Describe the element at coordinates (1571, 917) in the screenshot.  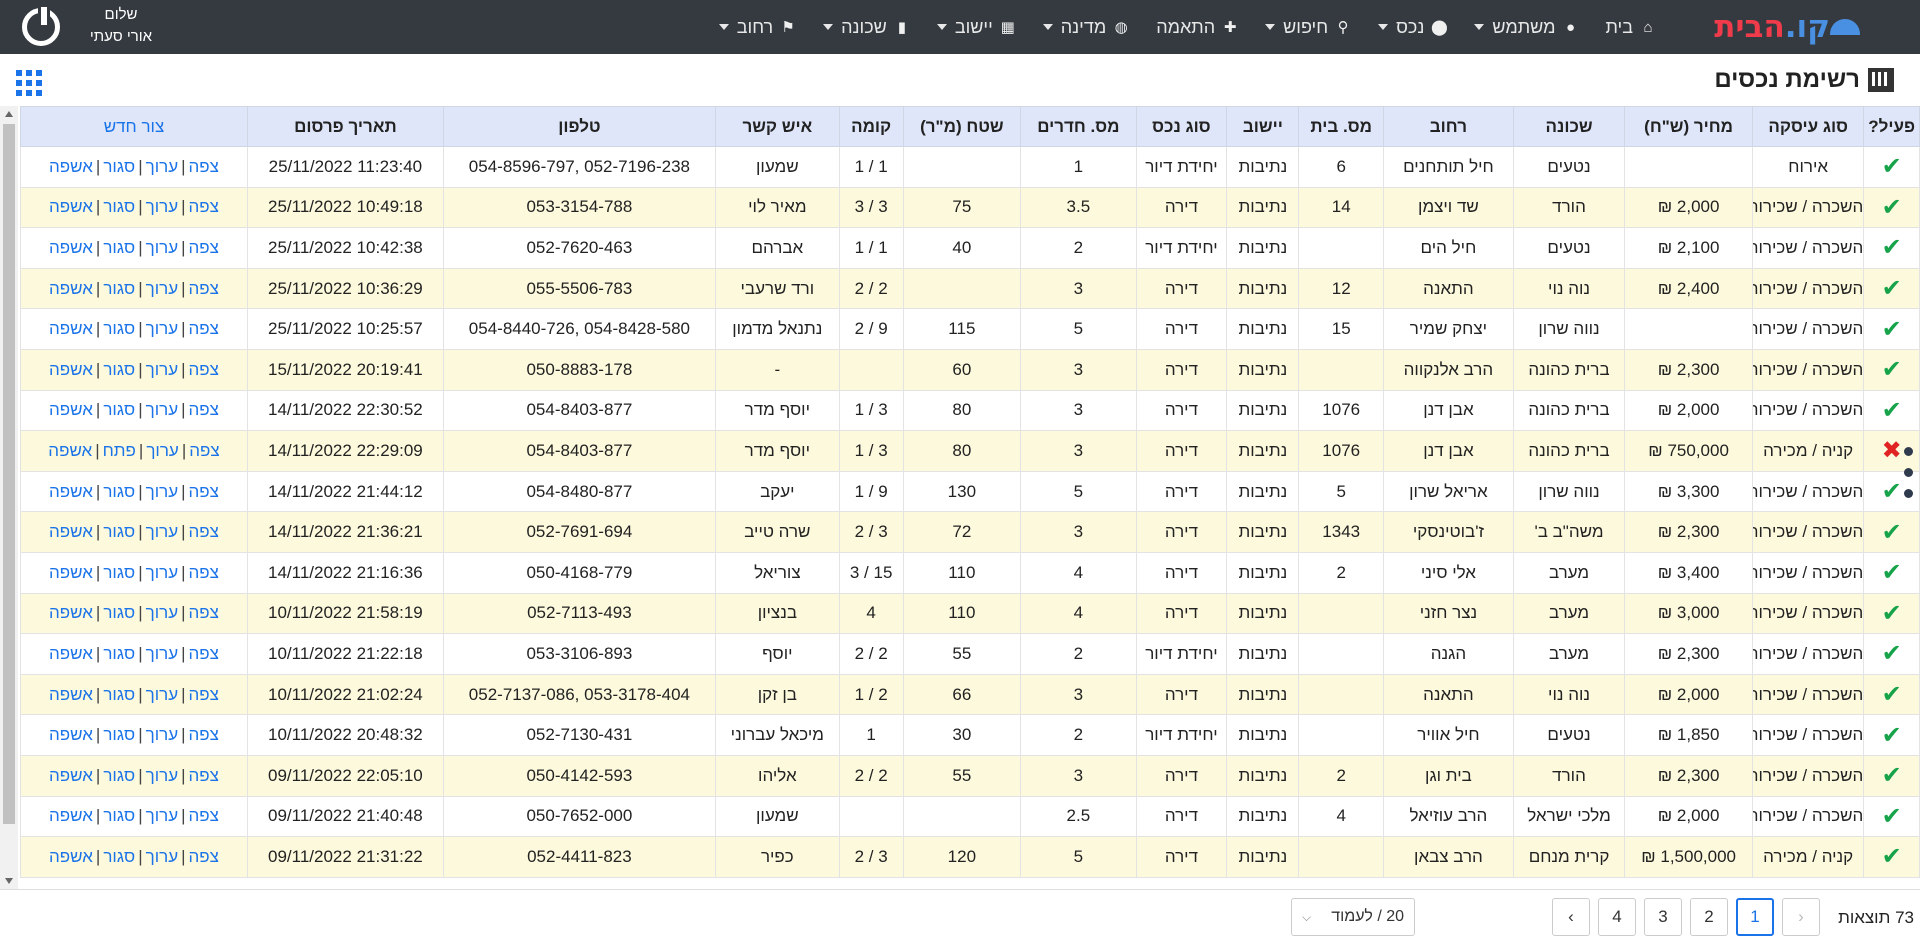
I see `next-page-button: ›` at that location.